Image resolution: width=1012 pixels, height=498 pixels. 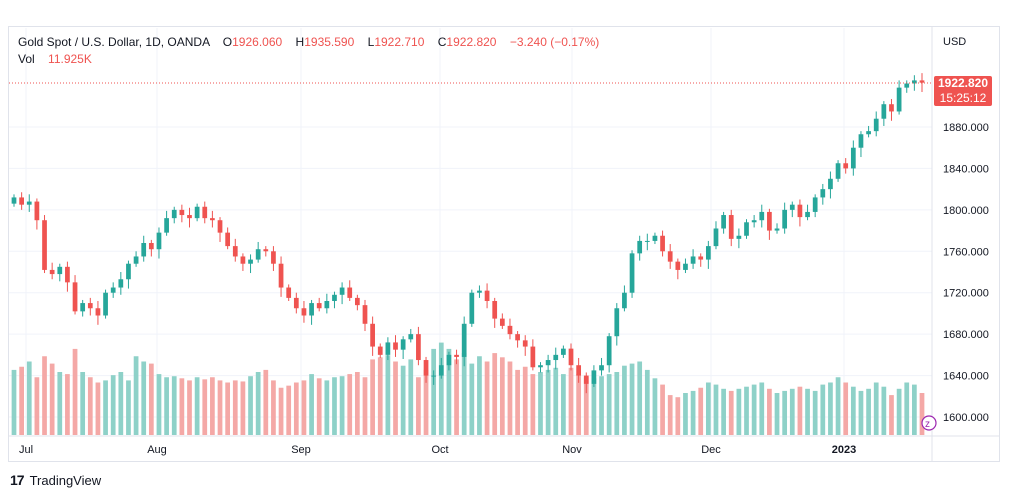 What do you see at coordinates (114, 42) in the screenshot?
I see `symbol-title: Gold Spot / U.S. Dollar, 1D, OANDA` at bounding box center [114, 42].